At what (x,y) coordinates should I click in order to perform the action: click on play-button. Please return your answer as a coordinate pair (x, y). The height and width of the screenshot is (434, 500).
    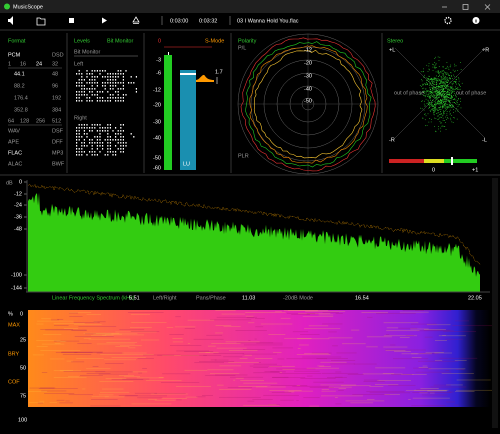
    Looking at the image, I should click on (104, 20).